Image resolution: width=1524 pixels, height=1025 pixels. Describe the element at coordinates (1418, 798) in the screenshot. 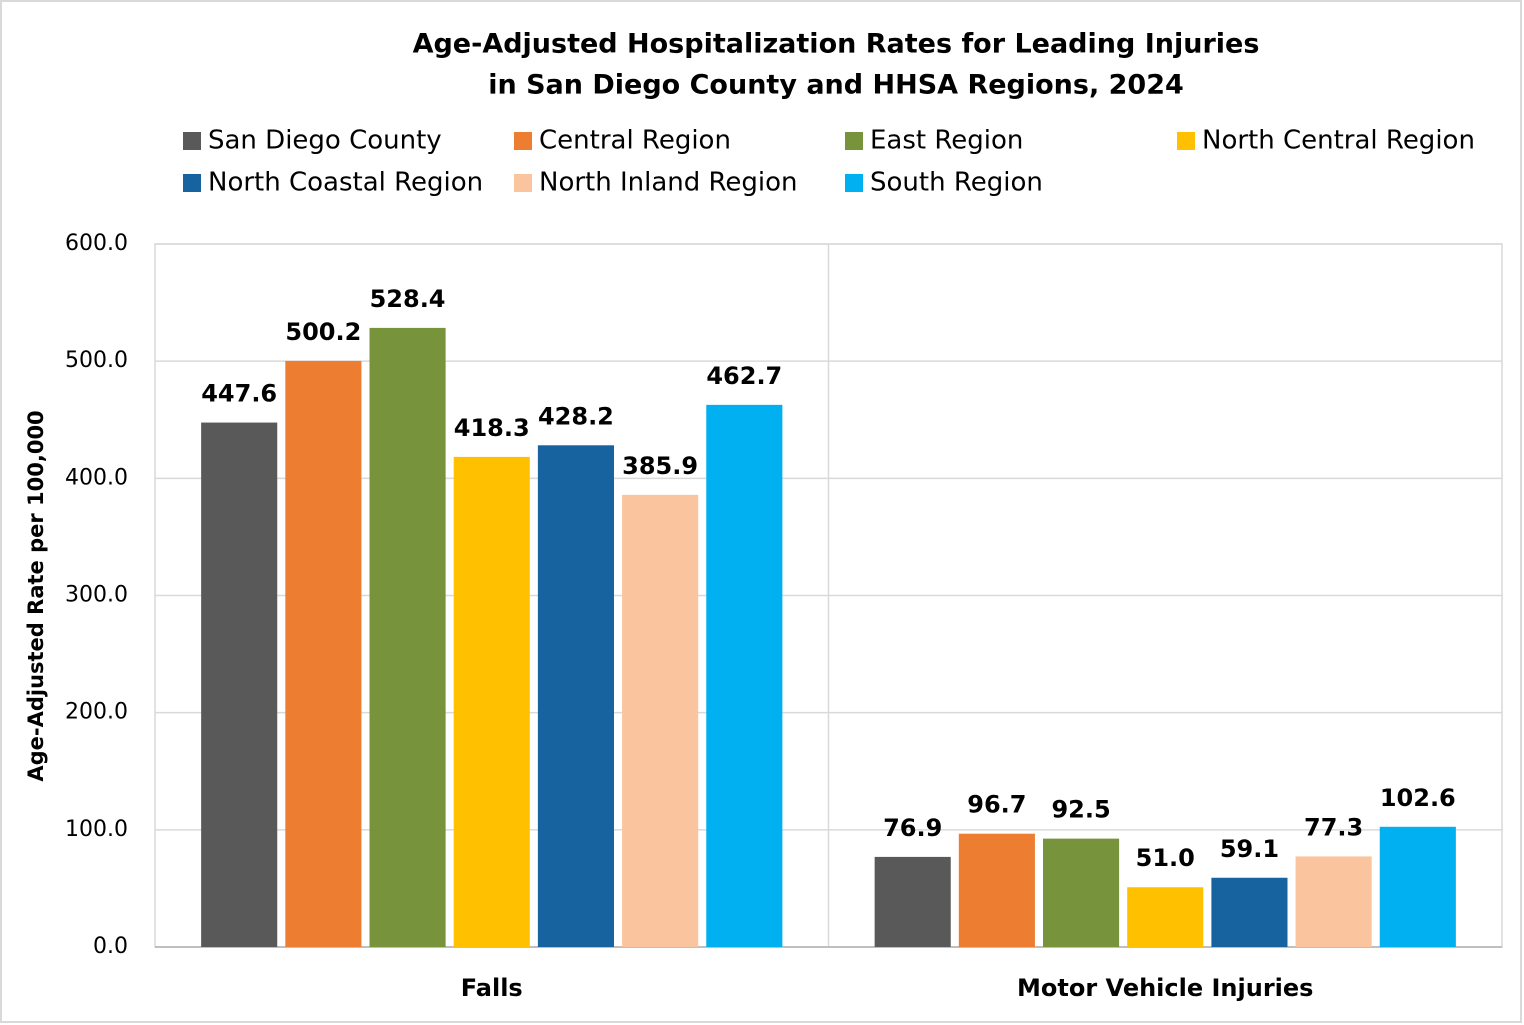

I see `data-label: 102.6` at that location.